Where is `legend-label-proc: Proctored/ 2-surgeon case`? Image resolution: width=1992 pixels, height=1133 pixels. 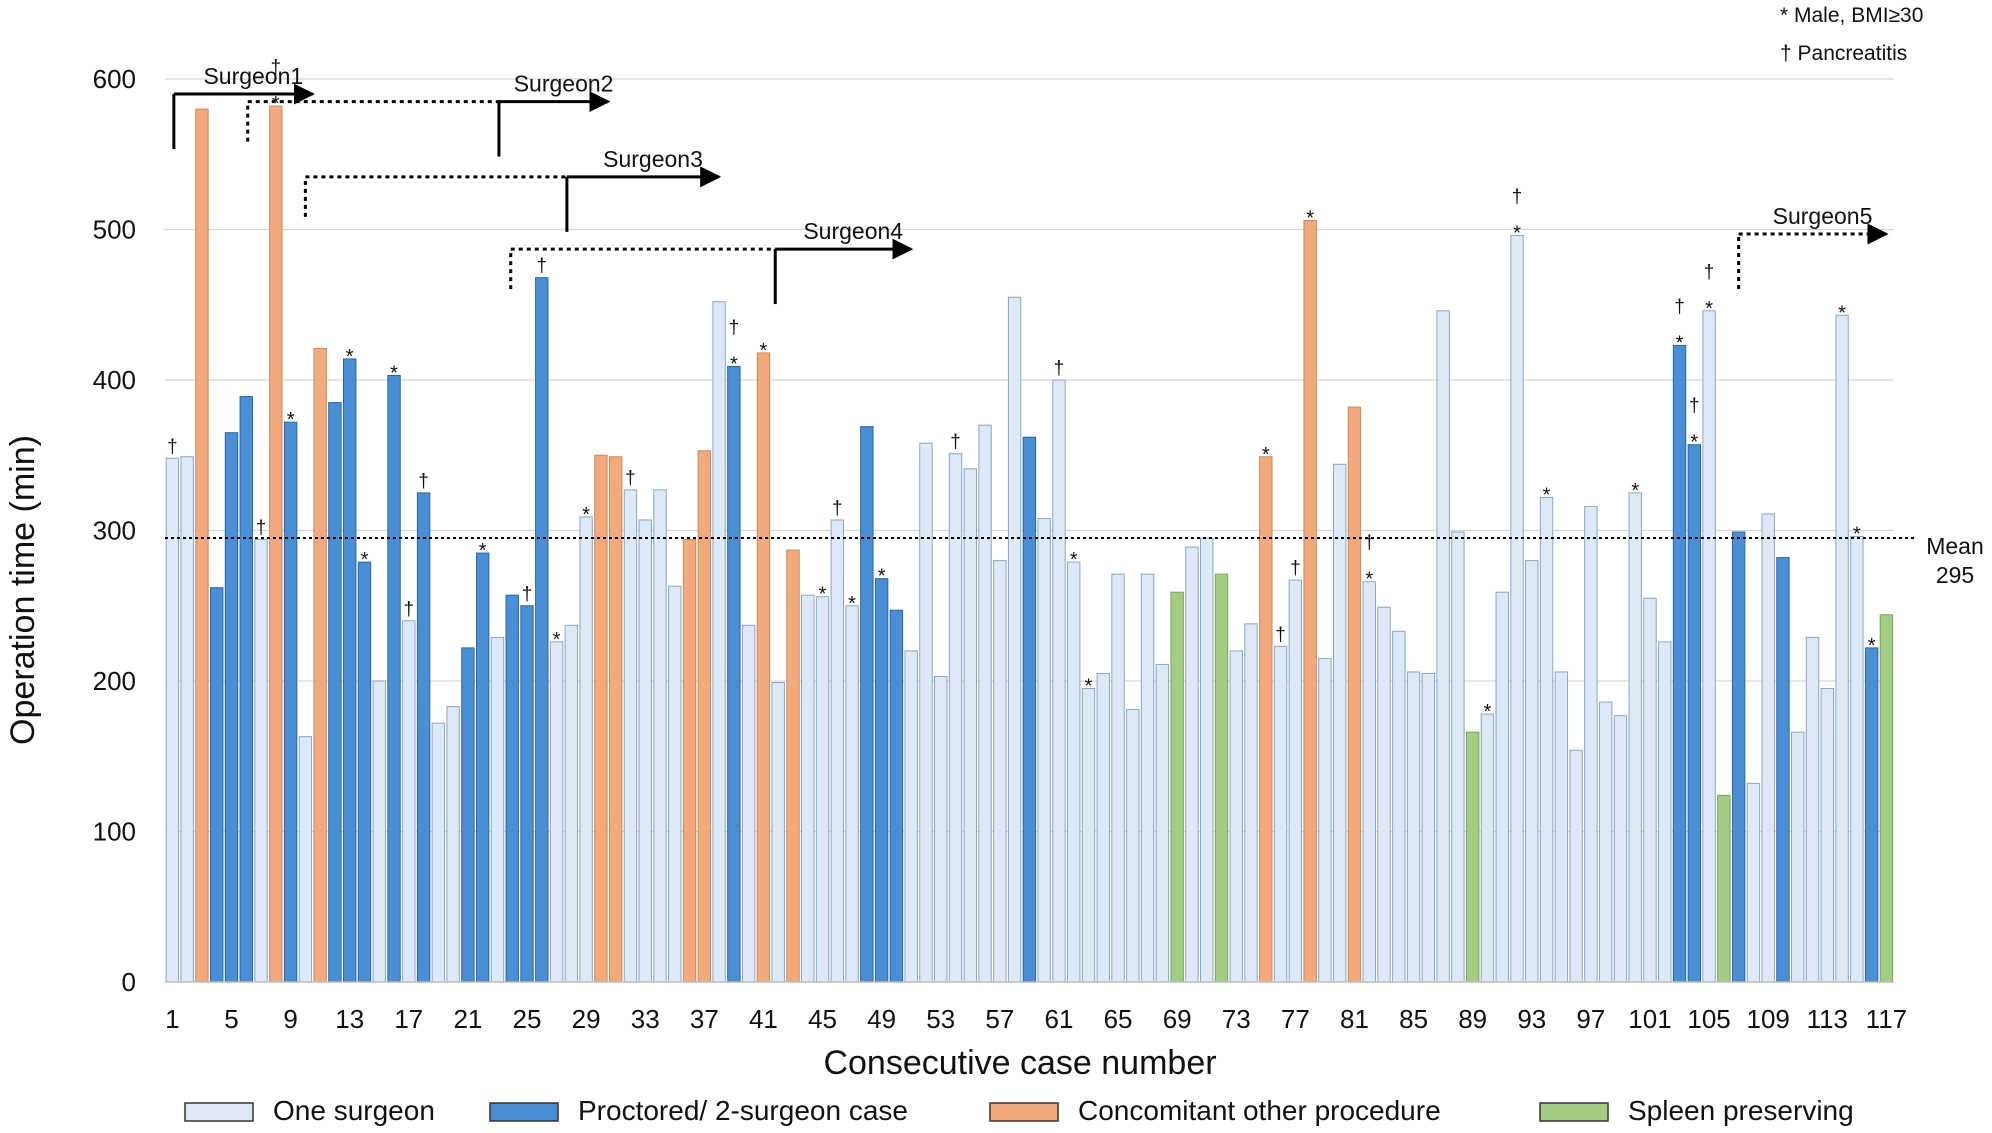
legend-label-proc: Proctored/ 2-surgeon case is located at coordinates (743, 1110).